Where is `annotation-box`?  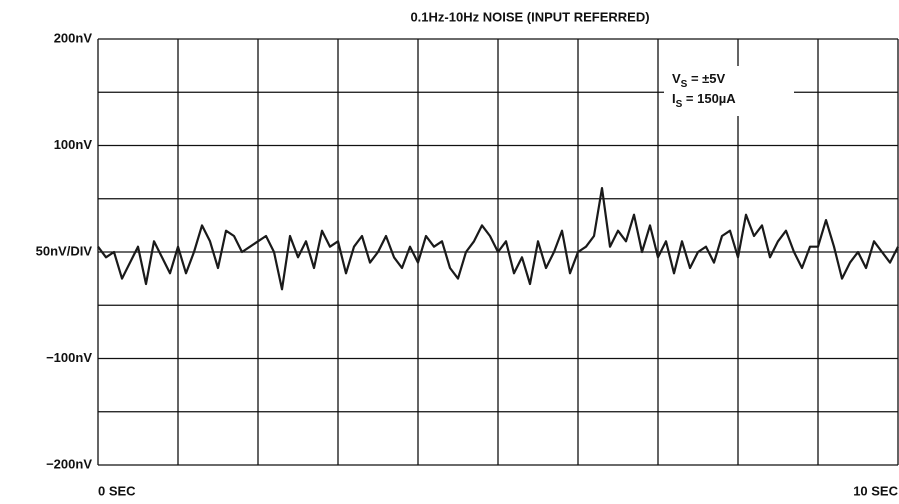
annotation-box is located at coordinates (729, 91).